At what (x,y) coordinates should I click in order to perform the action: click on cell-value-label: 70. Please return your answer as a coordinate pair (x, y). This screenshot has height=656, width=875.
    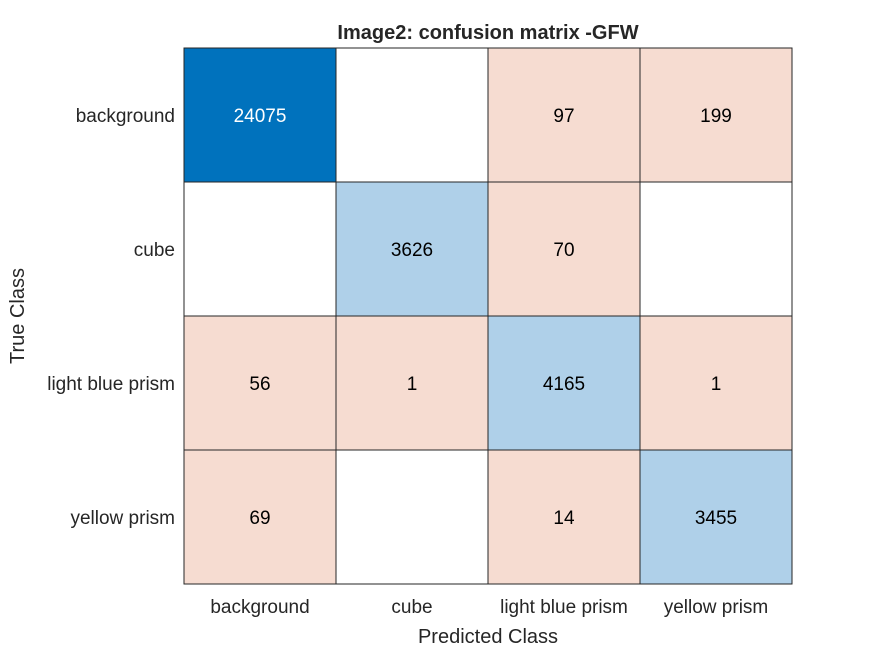
    Looking at the image, I should click on (563, 250).